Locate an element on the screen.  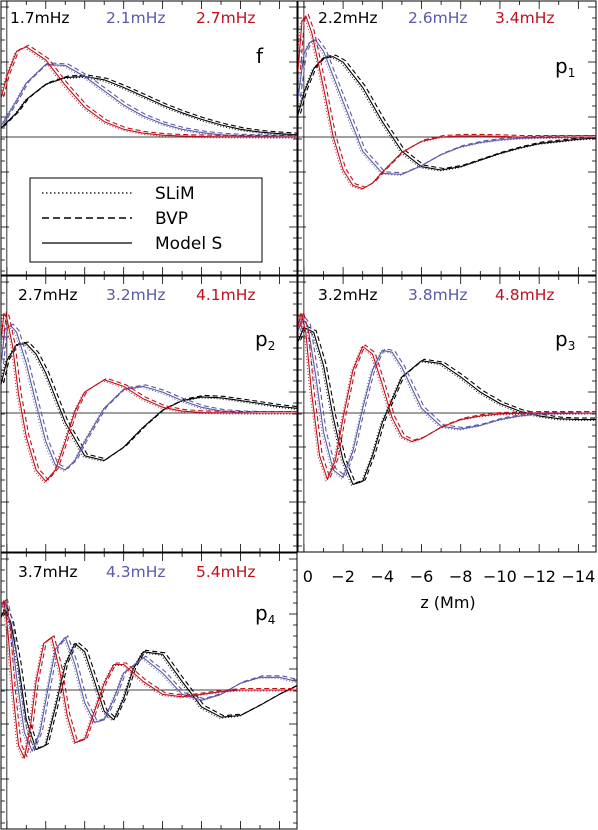
legend-label-bvp: BVP is located at coordinates (171, 219).